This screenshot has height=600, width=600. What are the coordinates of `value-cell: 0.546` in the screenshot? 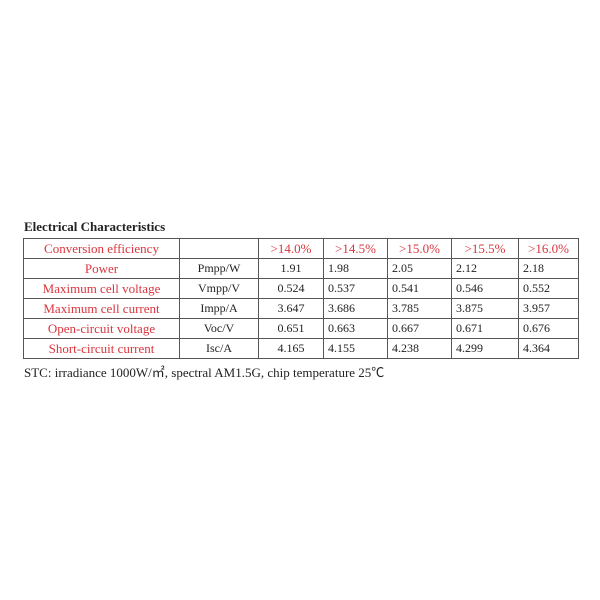 It's located at (485, 288).